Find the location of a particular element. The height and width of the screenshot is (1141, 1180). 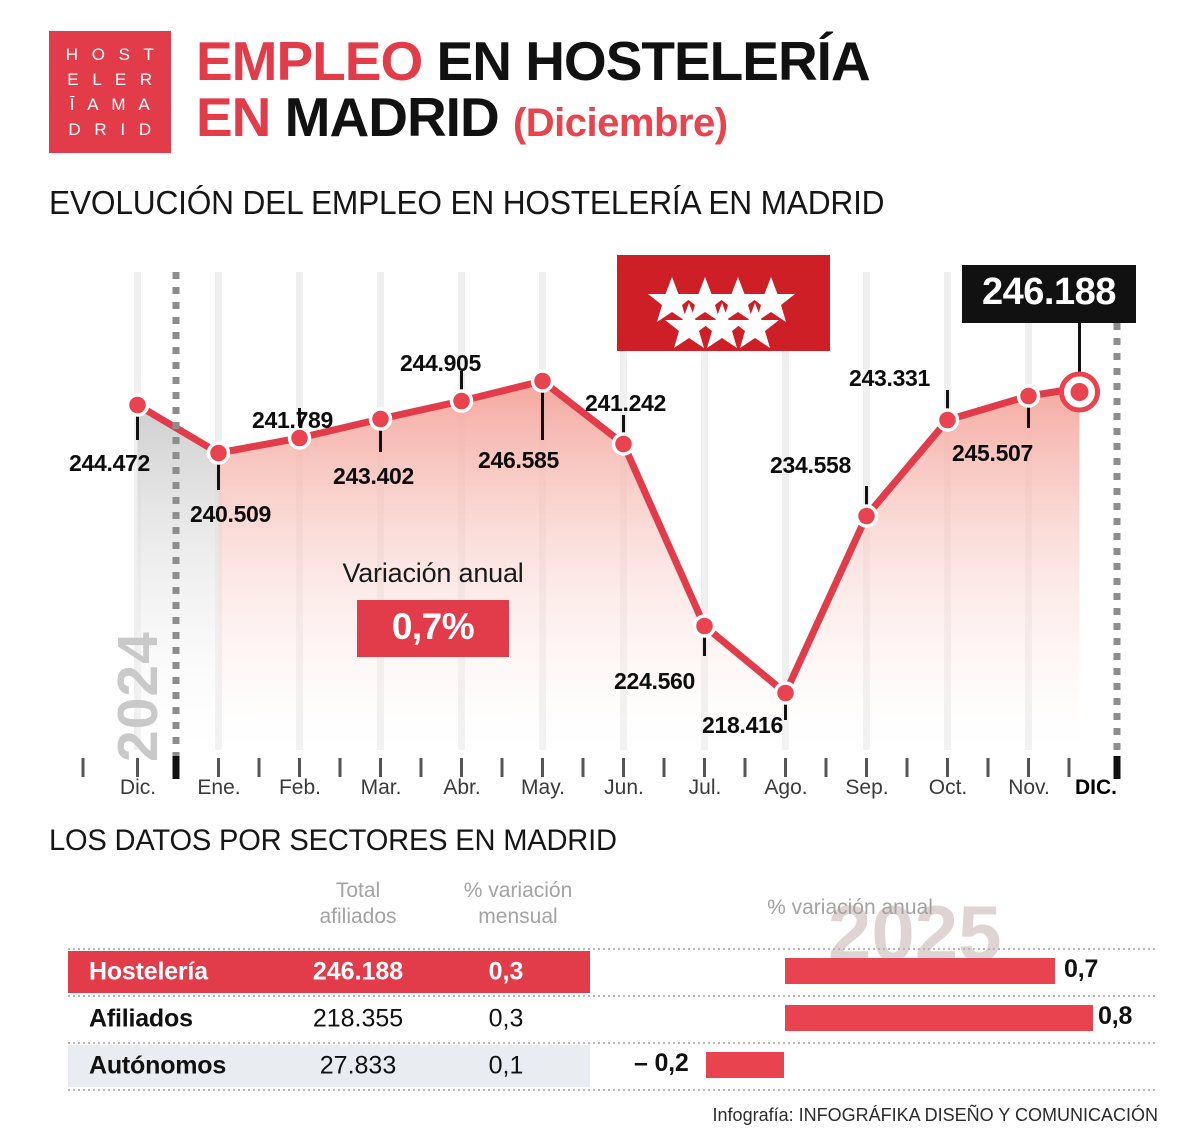

col-header-mensual-line2: mensual is located at coordinates (518, 916).